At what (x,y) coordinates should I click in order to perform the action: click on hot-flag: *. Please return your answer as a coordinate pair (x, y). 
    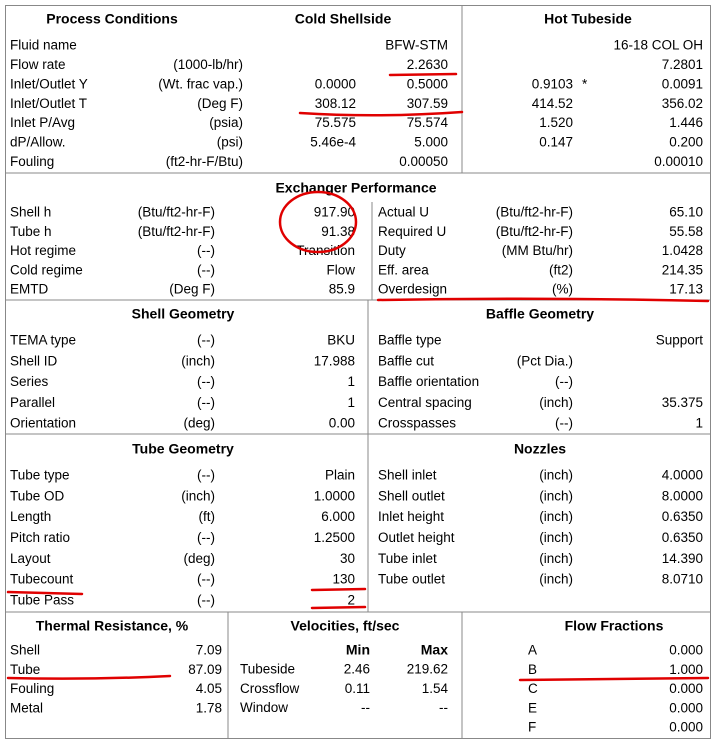
    Looking at the image, I should click on (585, 83).